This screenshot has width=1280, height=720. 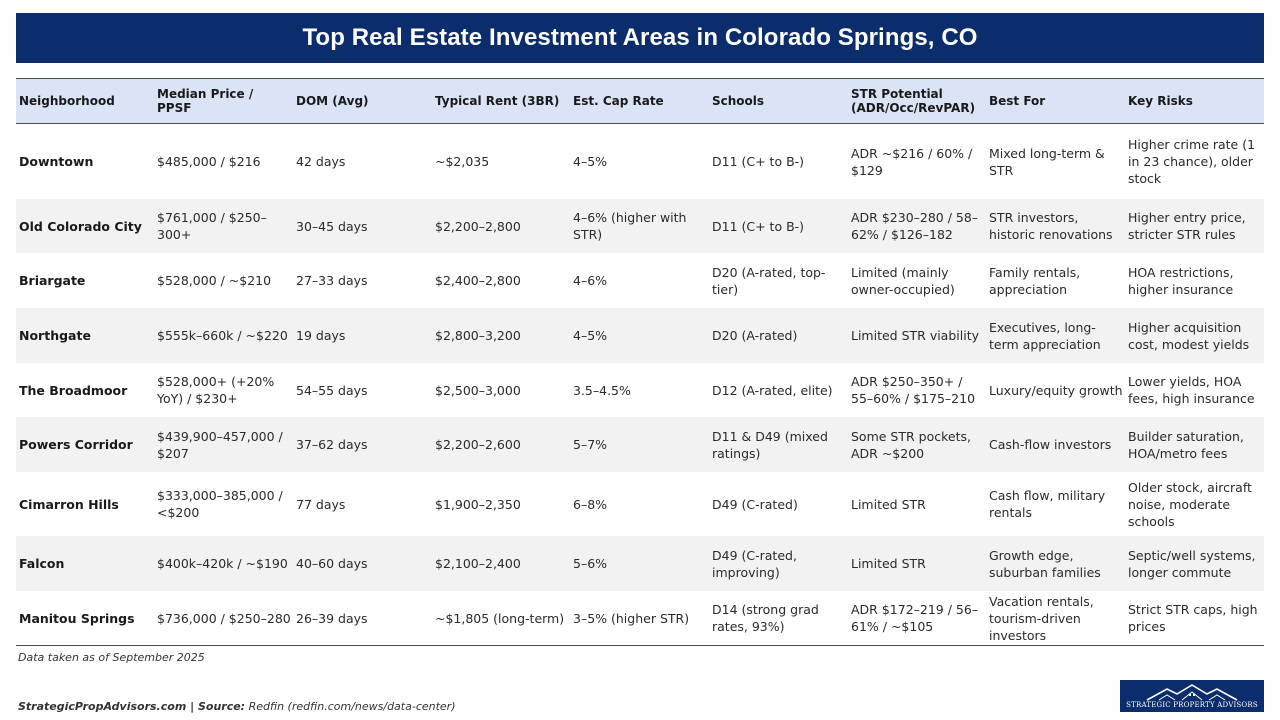 I want to click on table-cell: 30–45 days, so click(x=332, y=226).